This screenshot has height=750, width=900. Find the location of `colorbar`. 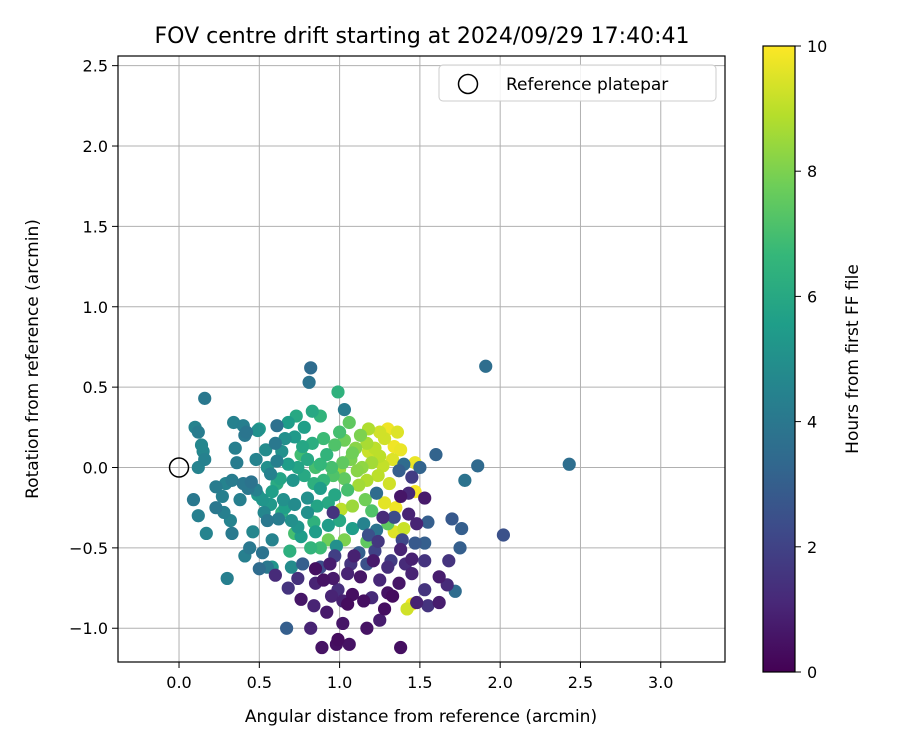

colorbar is located at coordinates (779, 359).